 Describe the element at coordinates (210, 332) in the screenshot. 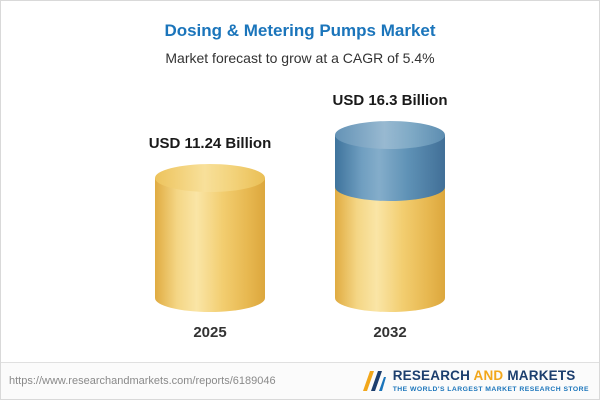

I see `bar-category-2025: 2025` at that location.